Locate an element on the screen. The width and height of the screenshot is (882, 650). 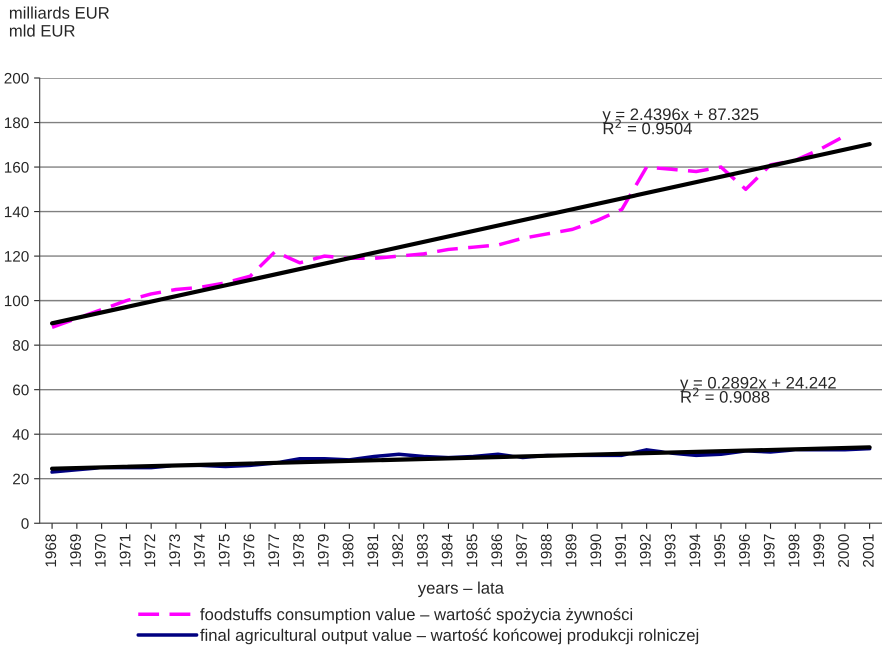
x-tick-label: 2001 is located at coordinates (868, 550).